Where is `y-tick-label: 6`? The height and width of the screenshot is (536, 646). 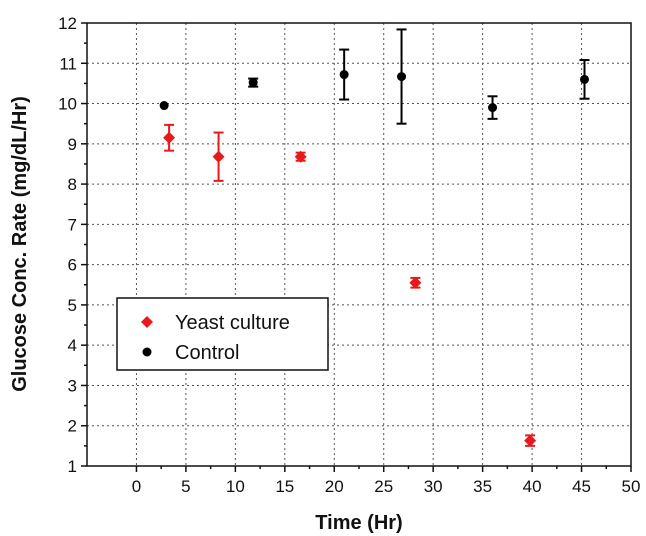
y-tick-label: 6 is located at coordinates (72, 265).